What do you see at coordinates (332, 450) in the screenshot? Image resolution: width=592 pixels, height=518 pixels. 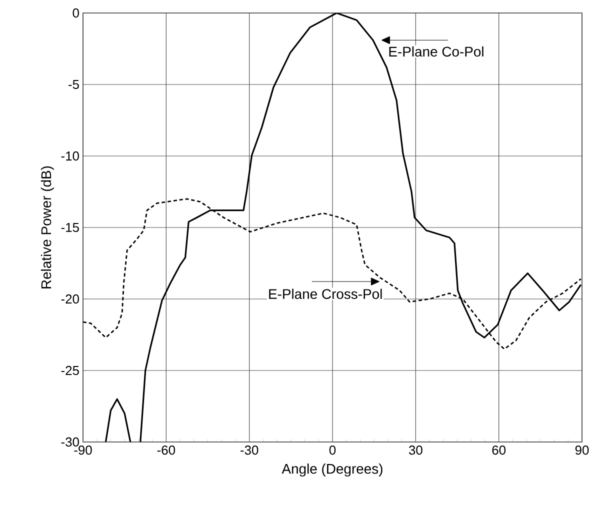 I see `x-tick-label: 0` at bounding box center [332, 450].